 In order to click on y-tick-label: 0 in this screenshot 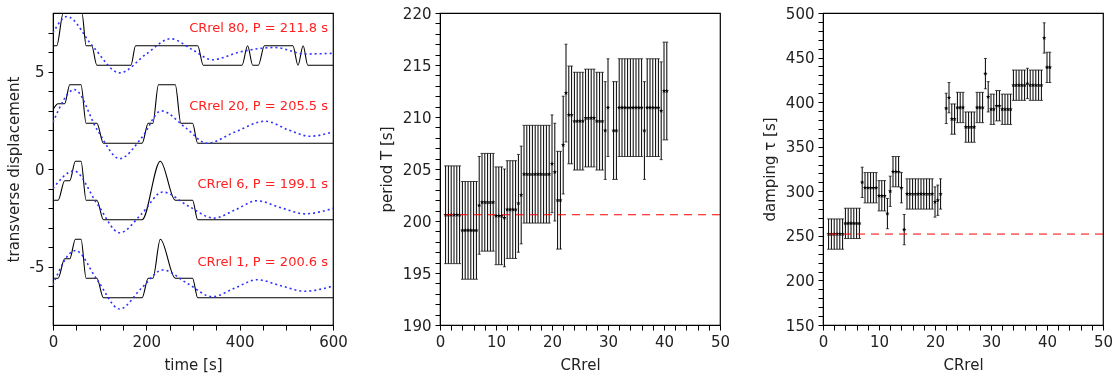, I will do `click(39, 169)`.